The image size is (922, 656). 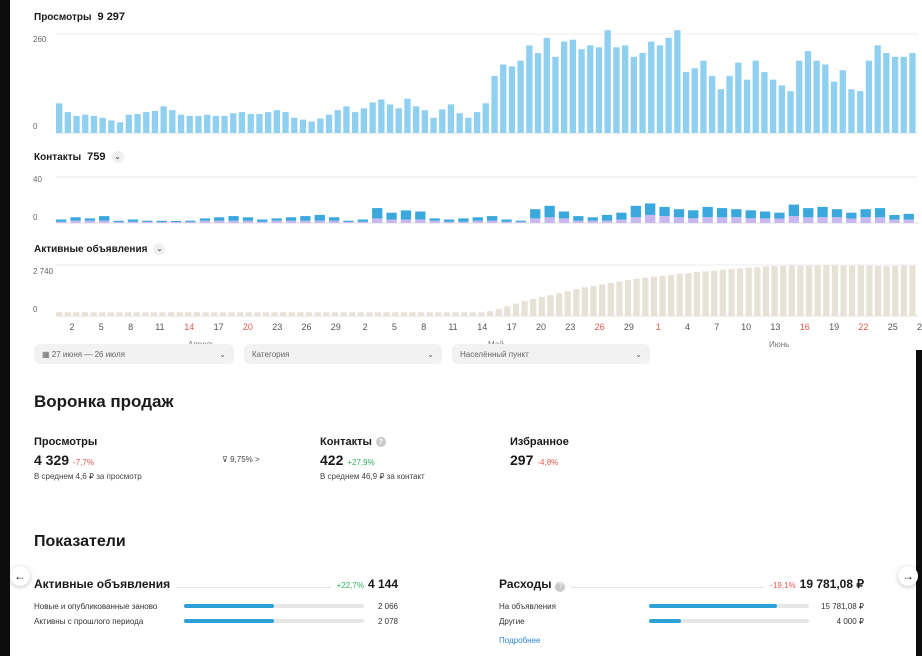 What do you see at coordinates (387, 621) in the screenshot?
I see `row-value: 2 078` at bounding box center [387, 621].